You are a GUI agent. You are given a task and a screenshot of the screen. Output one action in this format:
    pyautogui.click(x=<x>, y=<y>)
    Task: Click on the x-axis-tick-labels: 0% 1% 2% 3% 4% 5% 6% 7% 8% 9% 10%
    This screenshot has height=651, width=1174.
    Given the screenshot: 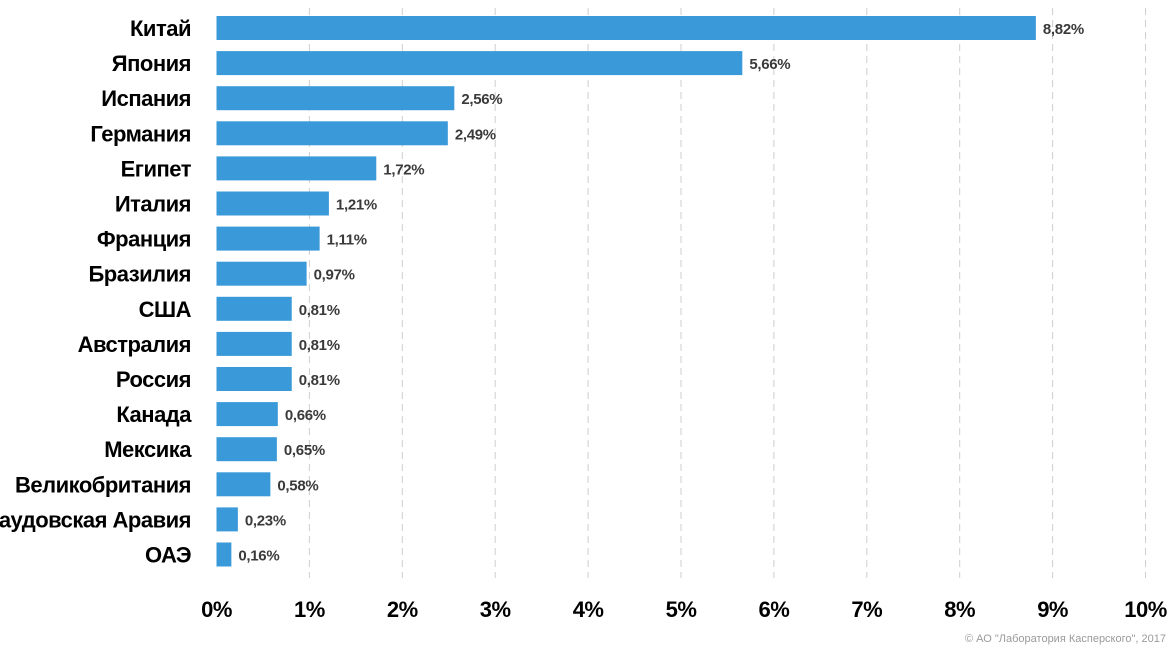 What is the action you would take?
    pyautogui.click(x=684, y=609)
    